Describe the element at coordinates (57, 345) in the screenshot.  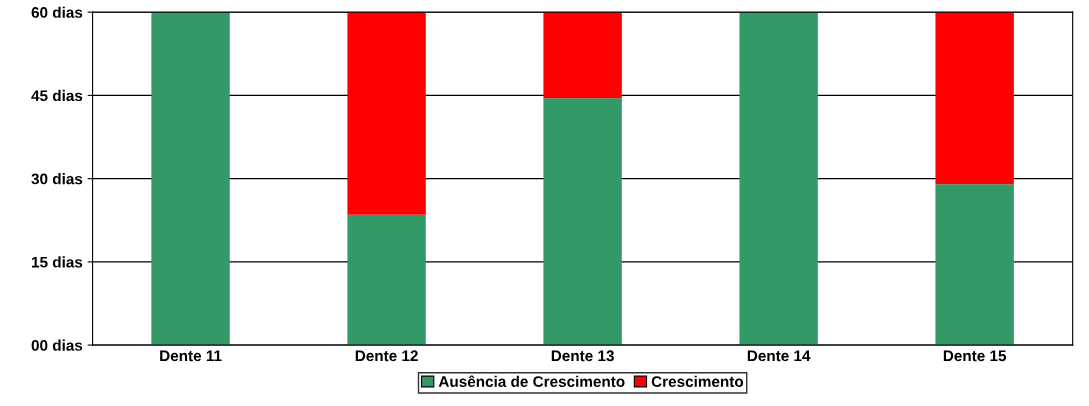
I see `y-tick-label: 00 dias` at that location.